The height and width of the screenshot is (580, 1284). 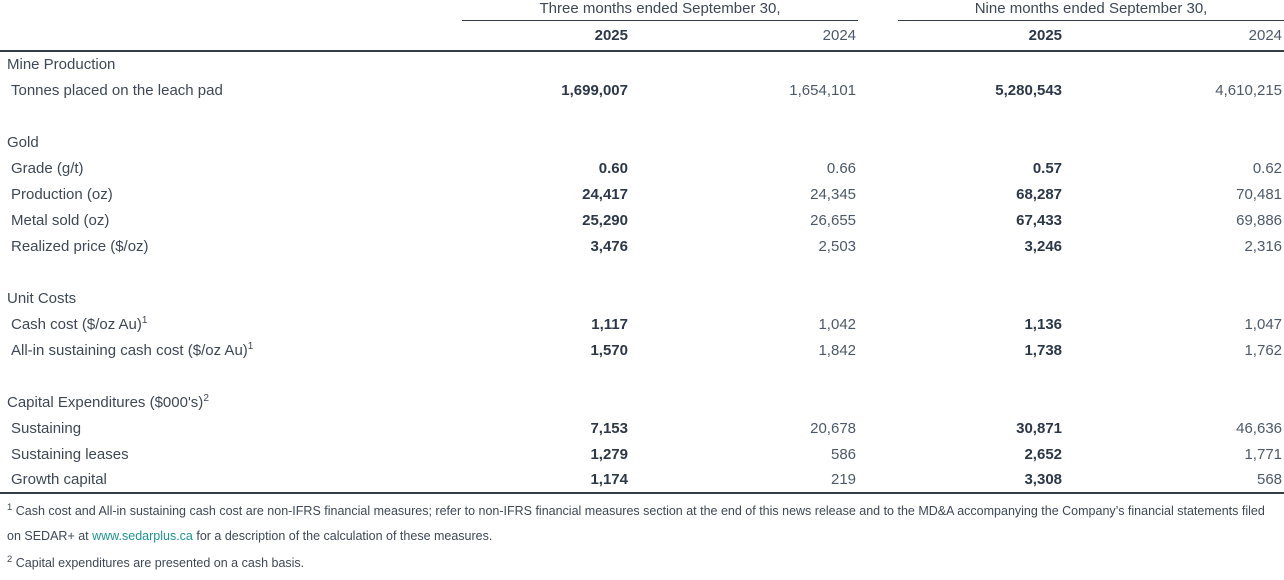 I want to click on value-cell: 69,886, so click(x=1259, y=220).